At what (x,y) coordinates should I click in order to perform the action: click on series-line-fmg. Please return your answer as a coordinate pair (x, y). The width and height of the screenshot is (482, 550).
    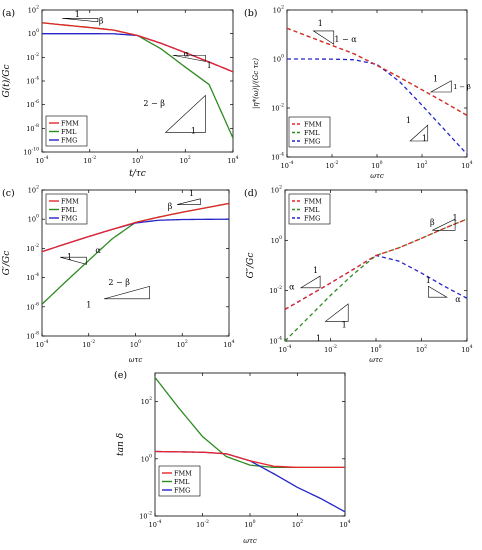
    Looking at the image, I should click on (377, 106).